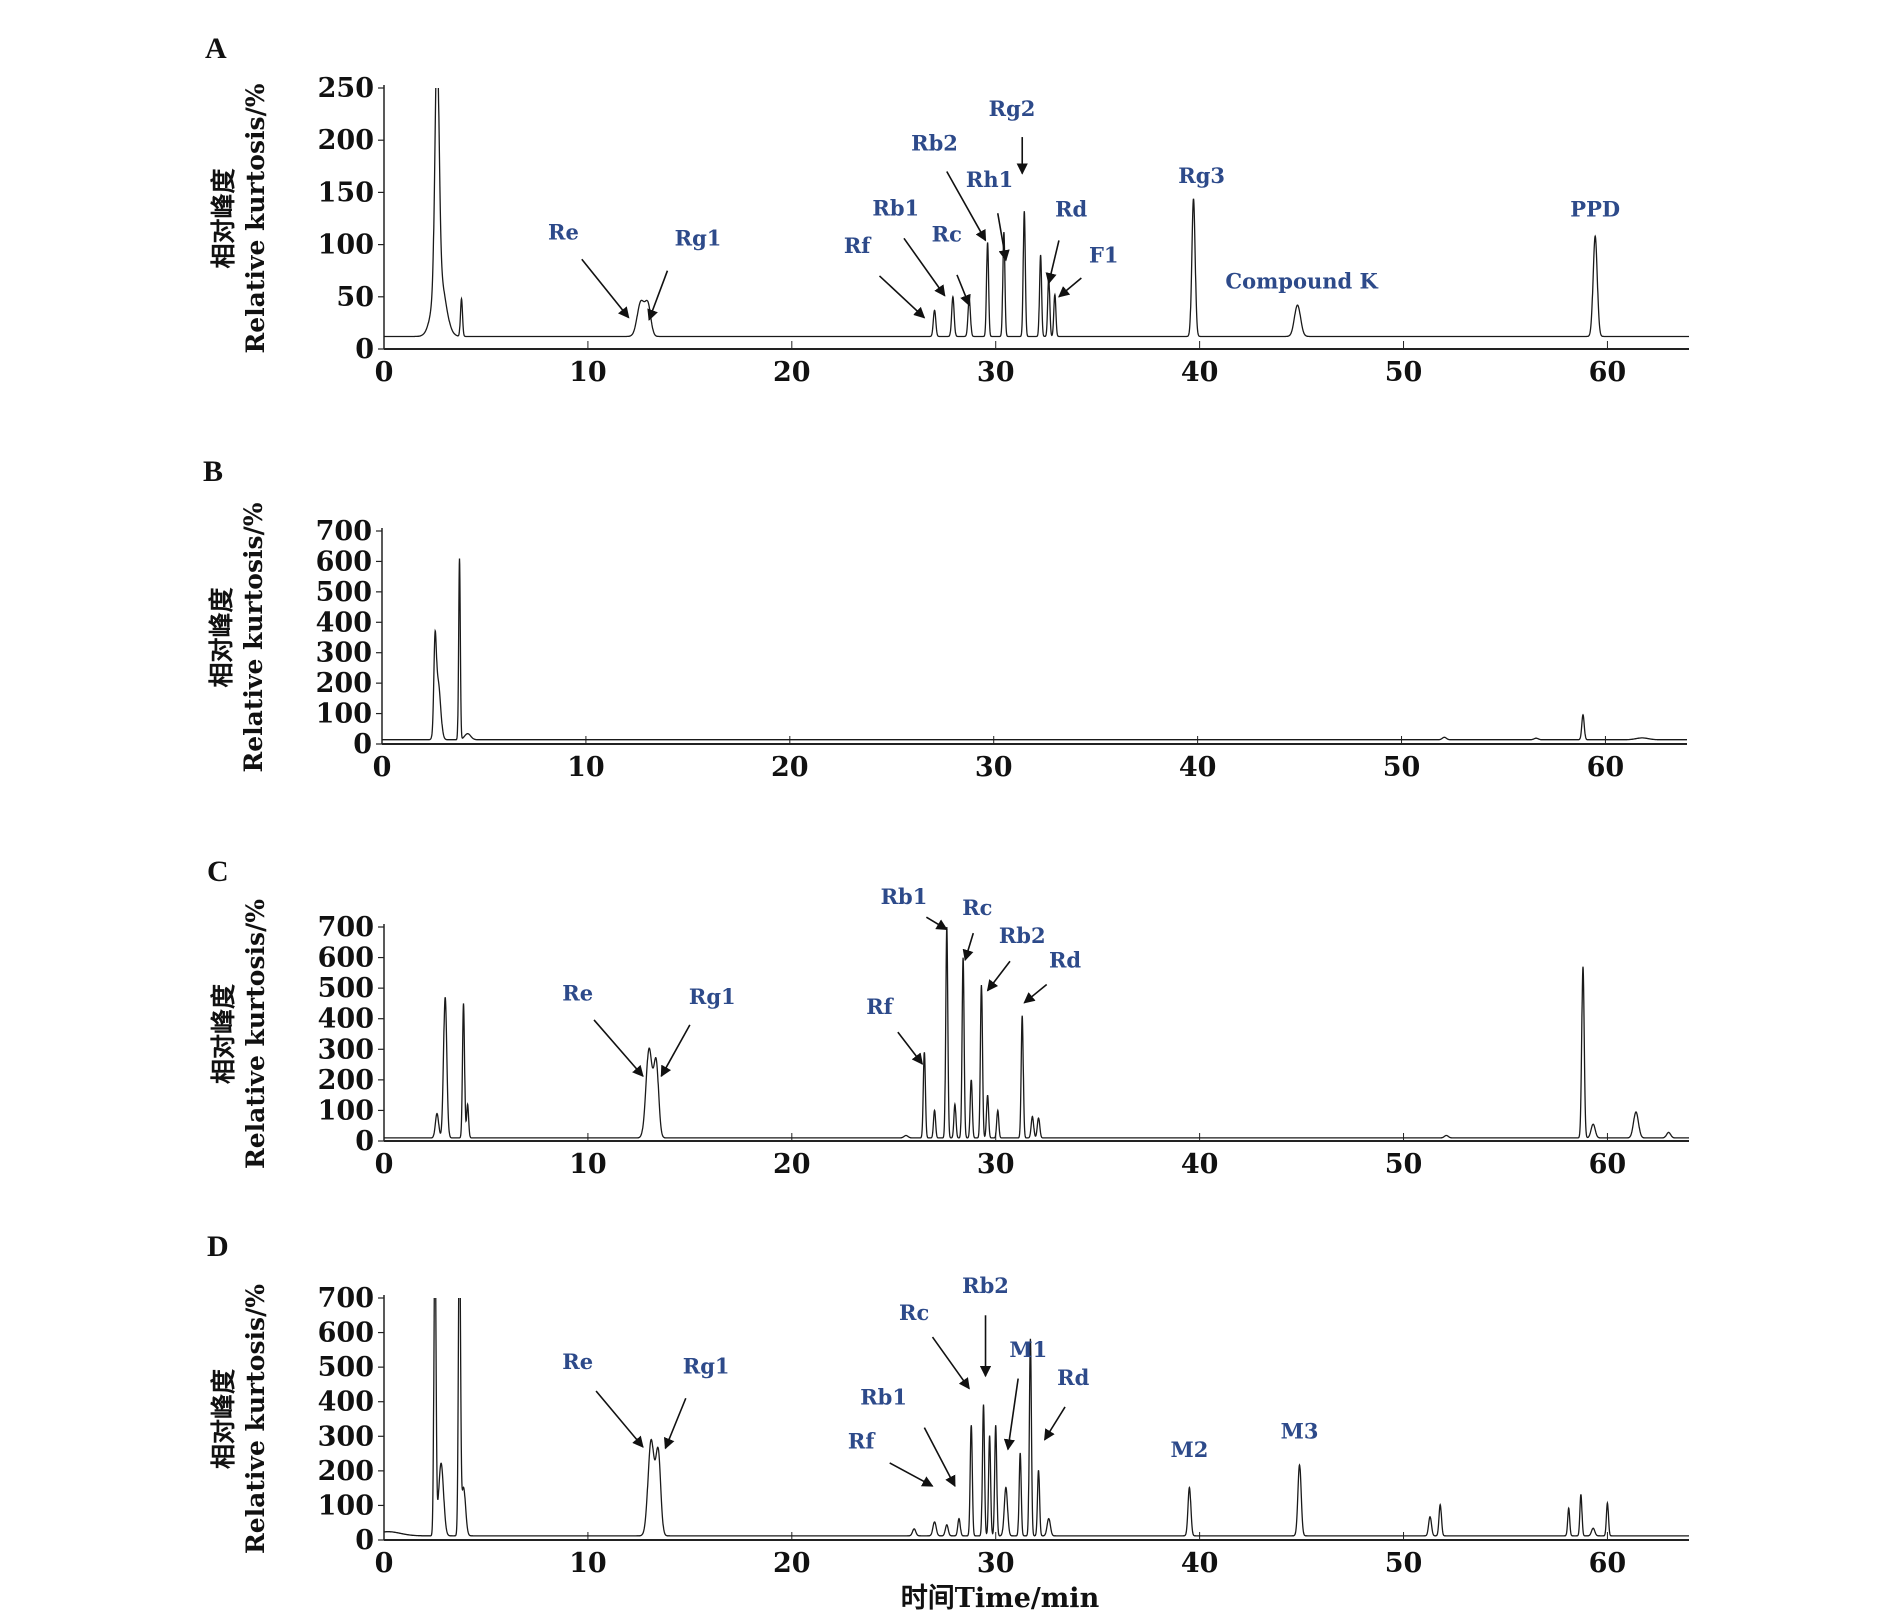 The height and width of the screenshot is (1615, 1890). I want to click on y-tick-label: 300, so click(344, 653).